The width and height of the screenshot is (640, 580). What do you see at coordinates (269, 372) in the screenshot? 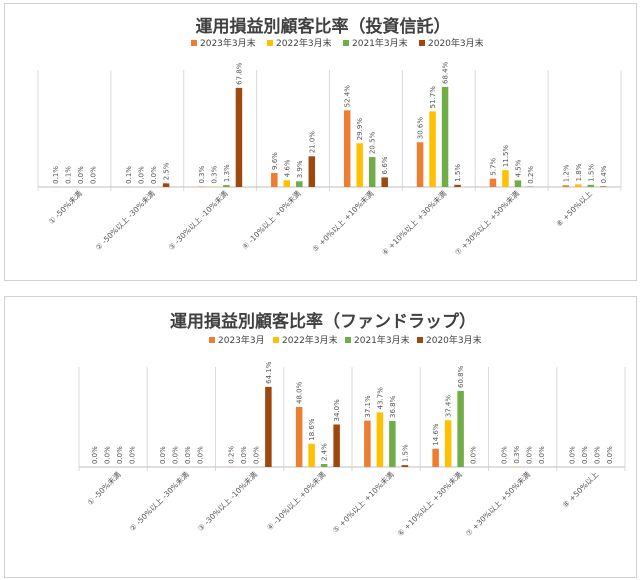
I see `data-label: 64.1%` at bounding box center [269, 372].